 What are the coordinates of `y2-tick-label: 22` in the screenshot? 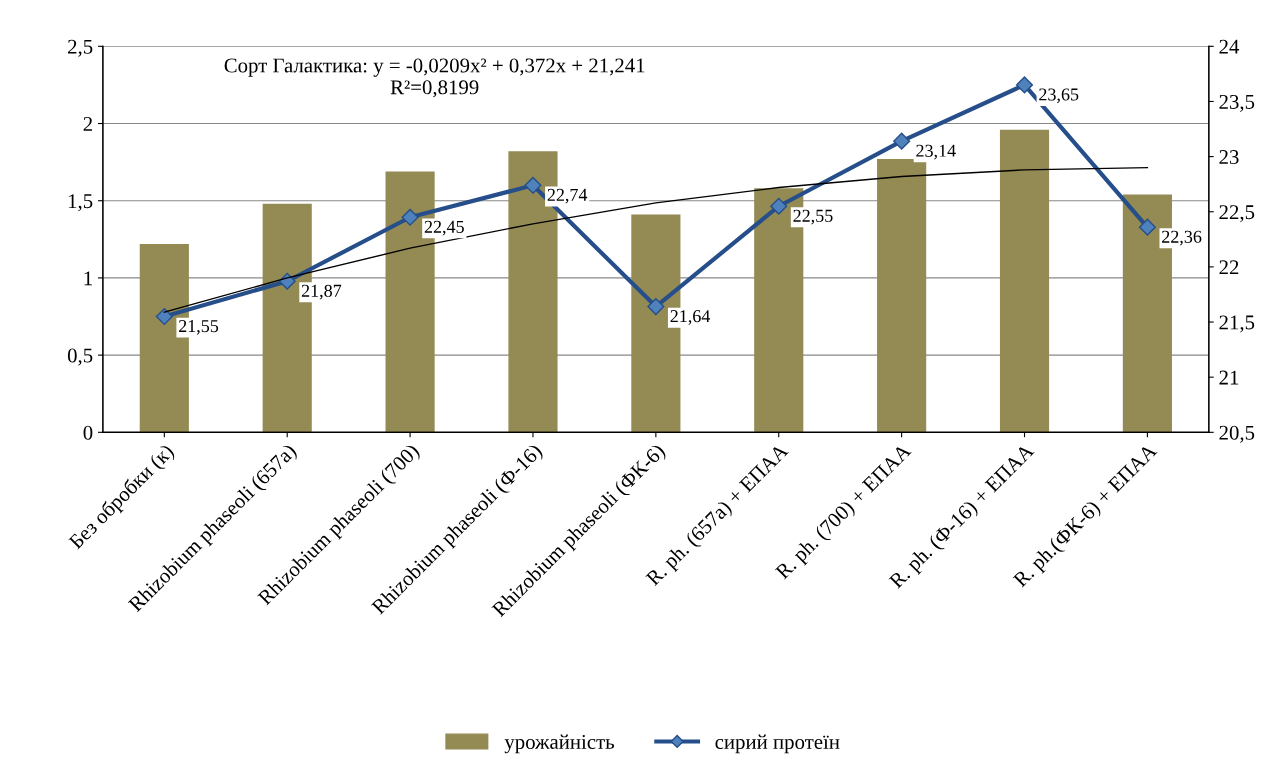 It's located at (1229, 267).